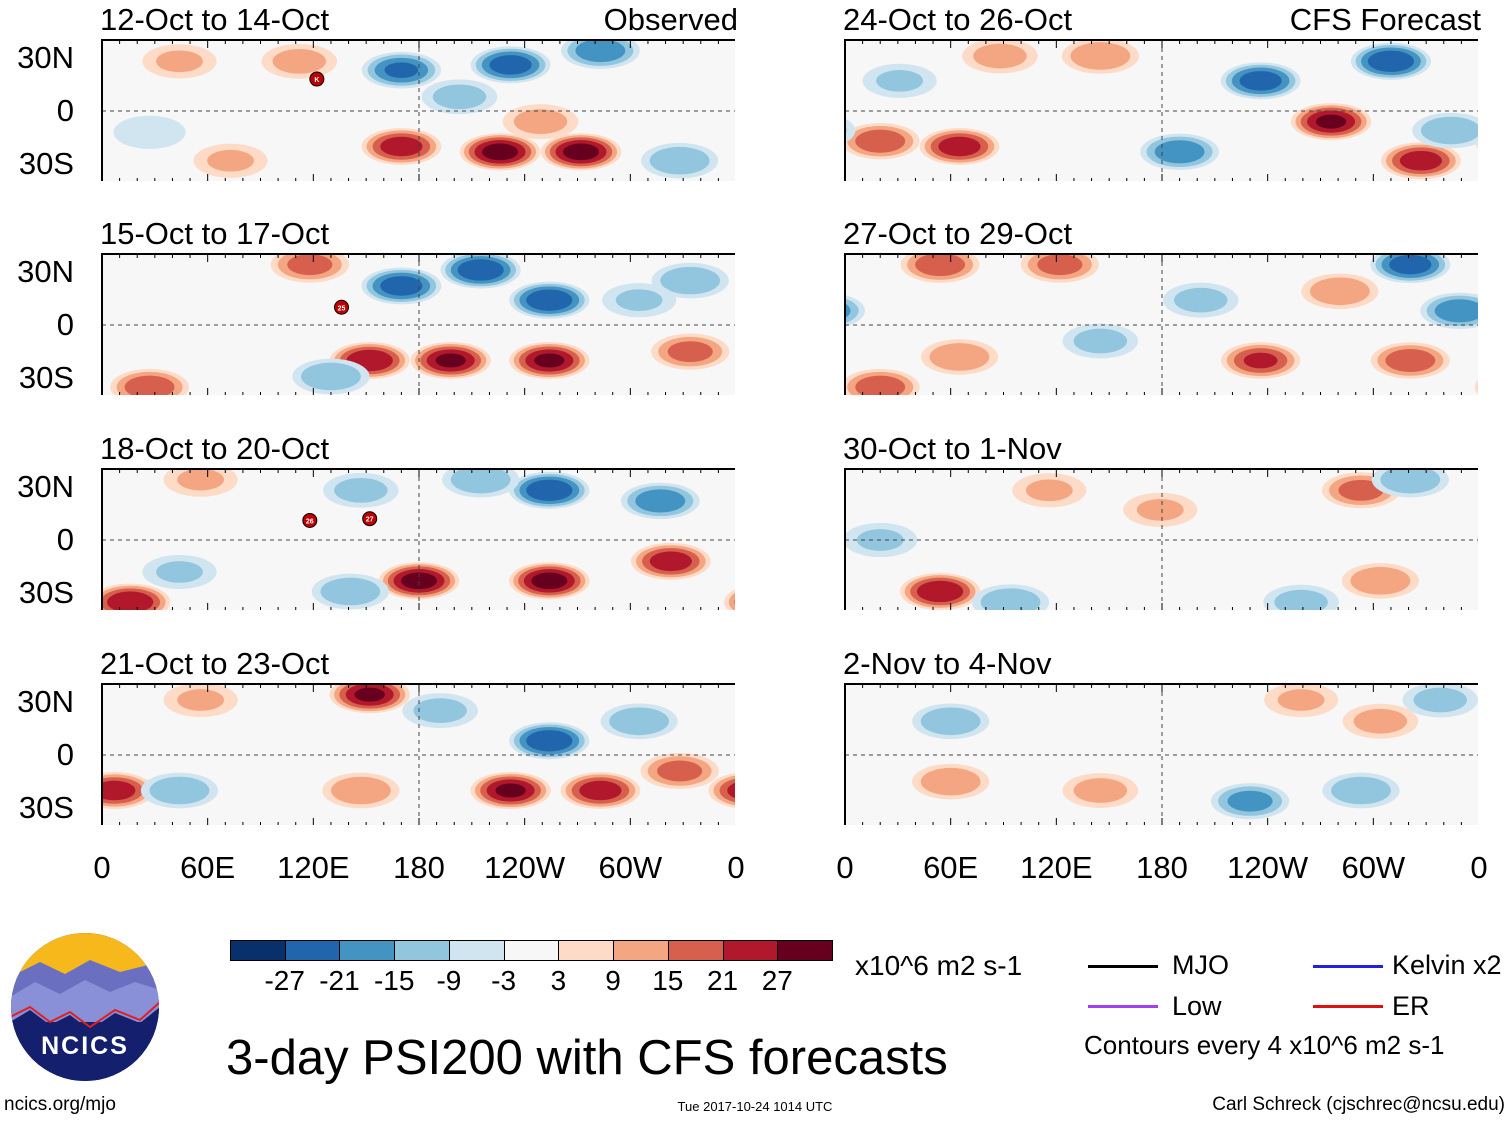  I want to click on map-panel: 25, so click(418, 324).